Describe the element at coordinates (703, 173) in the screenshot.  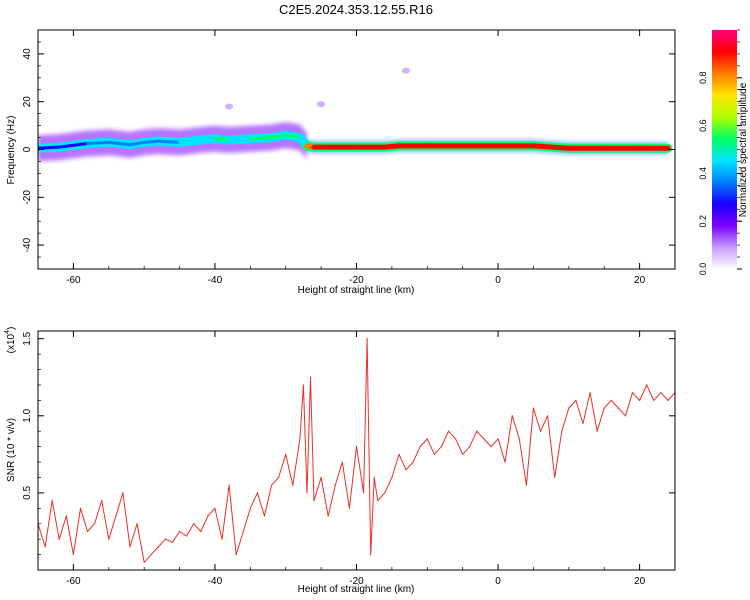
I see `colorbar-tick-label: 0.4` at that location.